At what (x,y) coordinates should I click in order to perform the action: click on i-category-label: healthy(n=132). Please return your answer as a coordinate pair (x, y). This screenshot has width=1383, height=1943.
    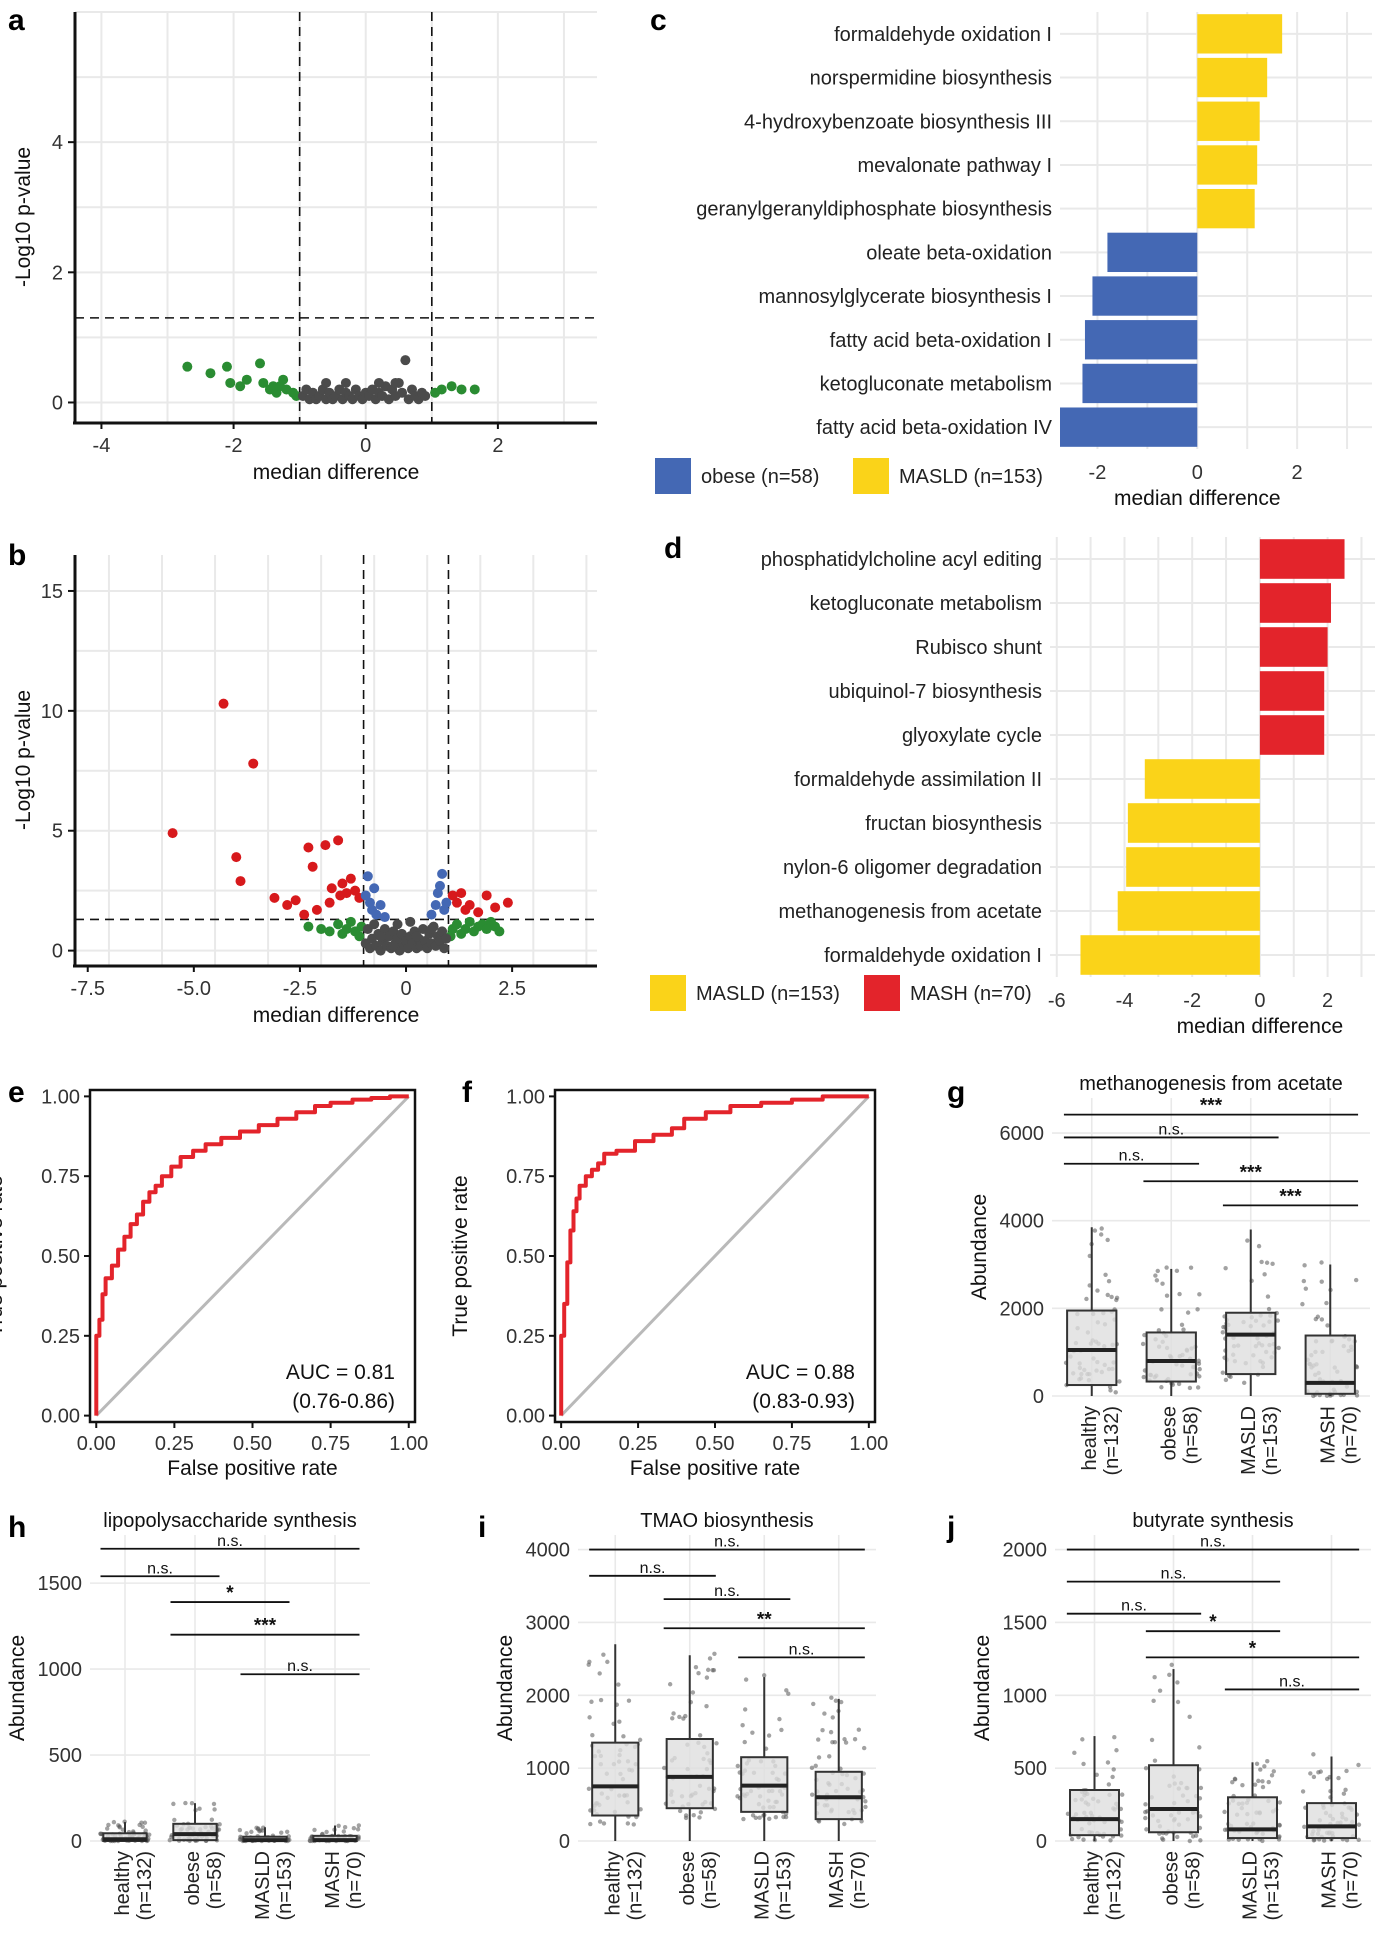
    Looking at the image, I should click on (624, 1886).